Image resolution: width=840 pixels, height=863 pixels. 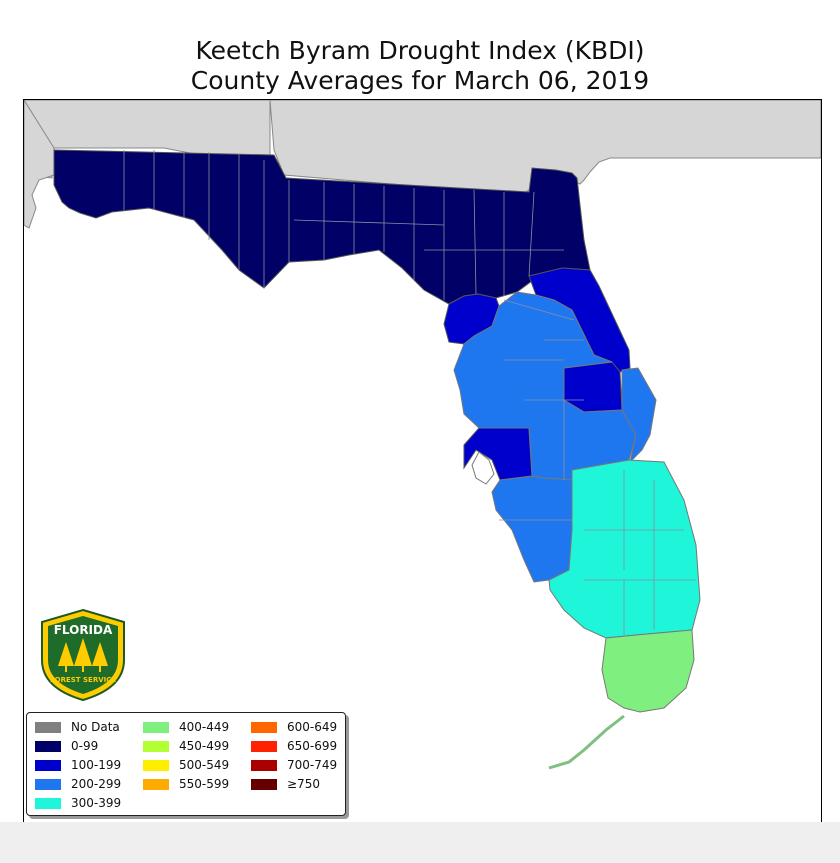 I want to click on legend-label: 650-699, so click(x=312, y=746).